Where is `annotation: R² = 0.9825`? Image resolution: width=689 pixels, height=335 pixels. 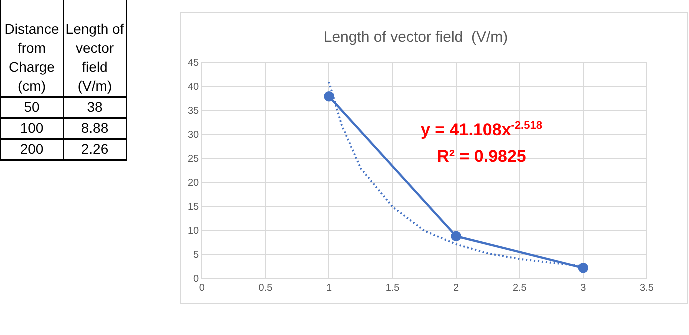 annotation: R² = 0.9825 is located at coordinates (482, 157).